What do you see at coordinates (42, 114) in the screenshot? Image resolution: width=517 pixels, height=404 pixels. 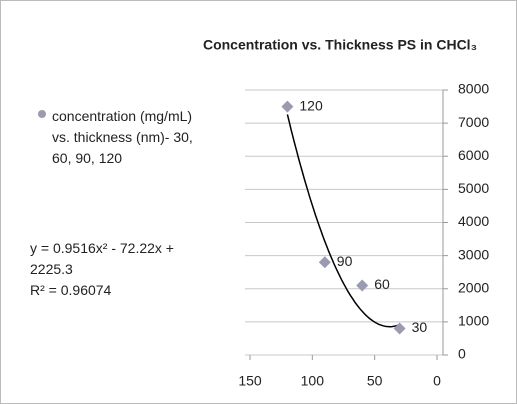 I see `legend-marker` at bounding box center [42, 114].